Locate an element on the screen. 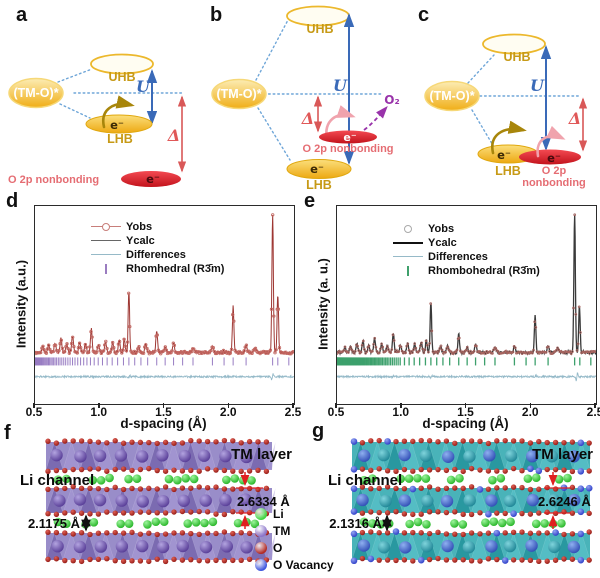 This screenshot has height=578, width=600. tmo-label: (TM-O)* is located at coordinates (35, 93).